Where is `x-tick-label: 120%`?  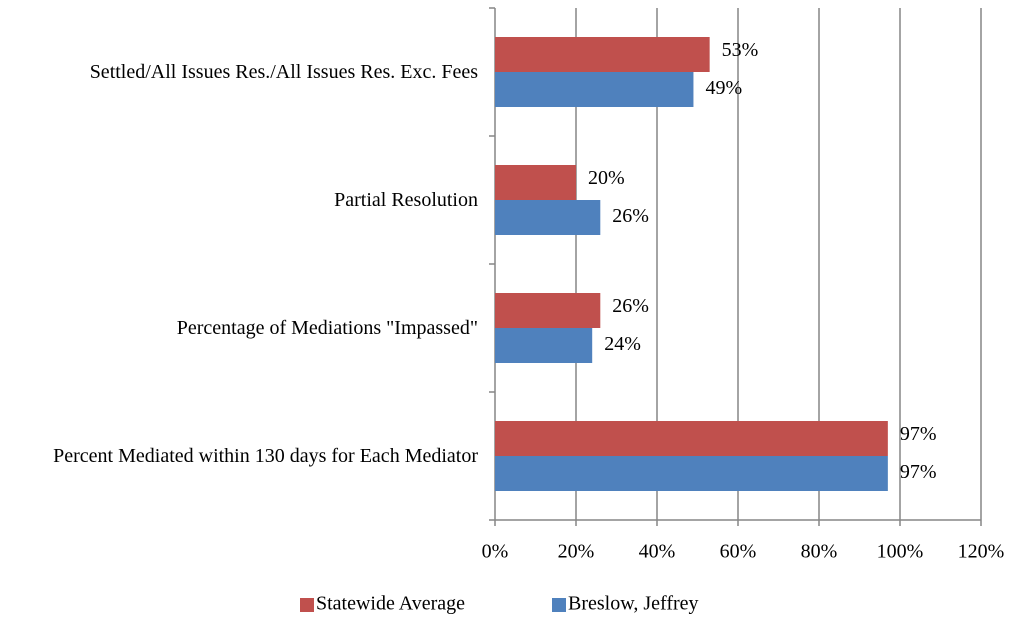 x-tick-label: 120% is located at coordinates (981, 552).